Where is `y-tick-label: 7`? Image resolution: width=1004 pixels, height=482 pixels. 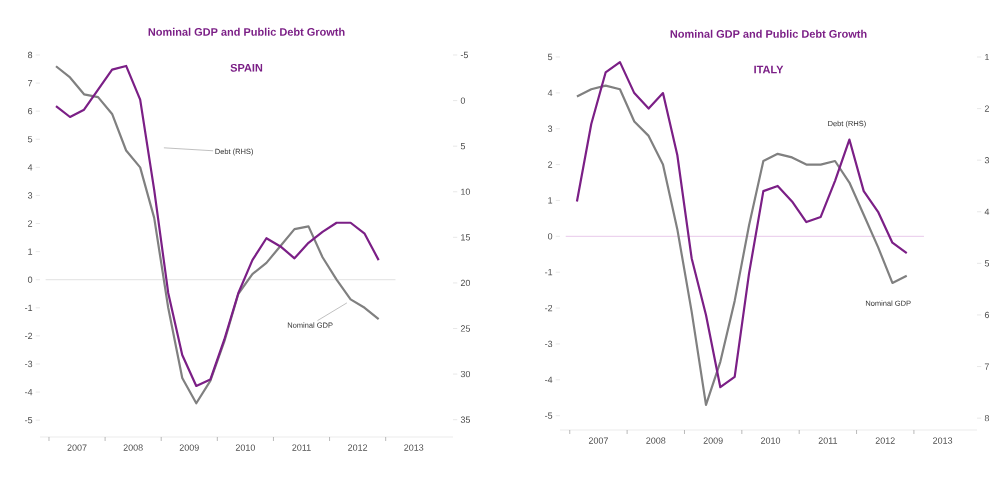
y-tick-label: 7 is located at coordinates (30, 83).